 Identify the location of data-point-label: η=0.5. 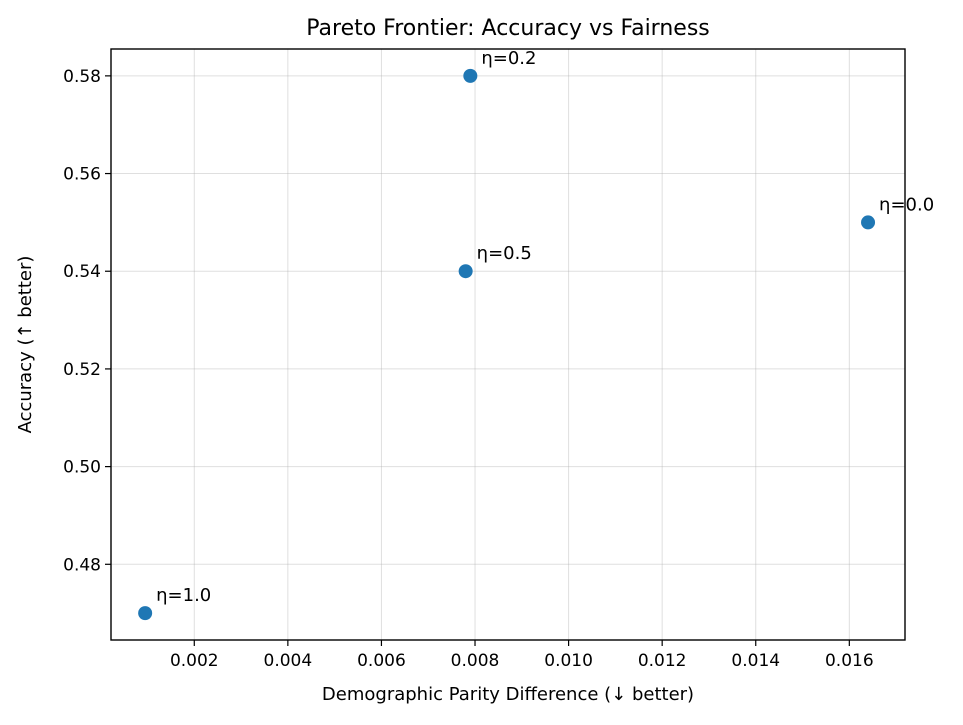
(504, 253).